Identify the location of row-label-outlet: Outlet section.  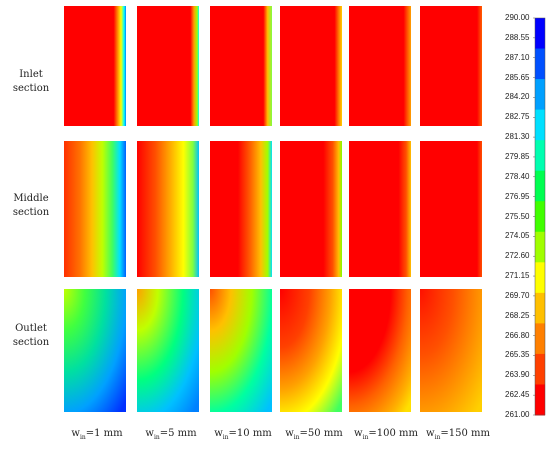
(31, 335).